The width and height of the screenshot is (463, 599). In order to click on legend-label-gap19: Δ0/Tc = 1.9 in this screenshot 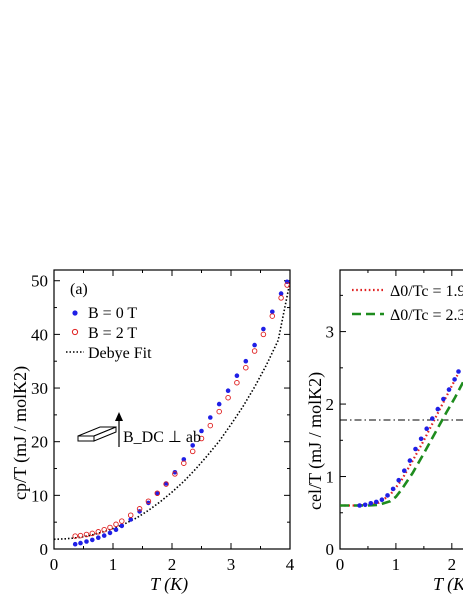, I will do `click(426, 291)`.